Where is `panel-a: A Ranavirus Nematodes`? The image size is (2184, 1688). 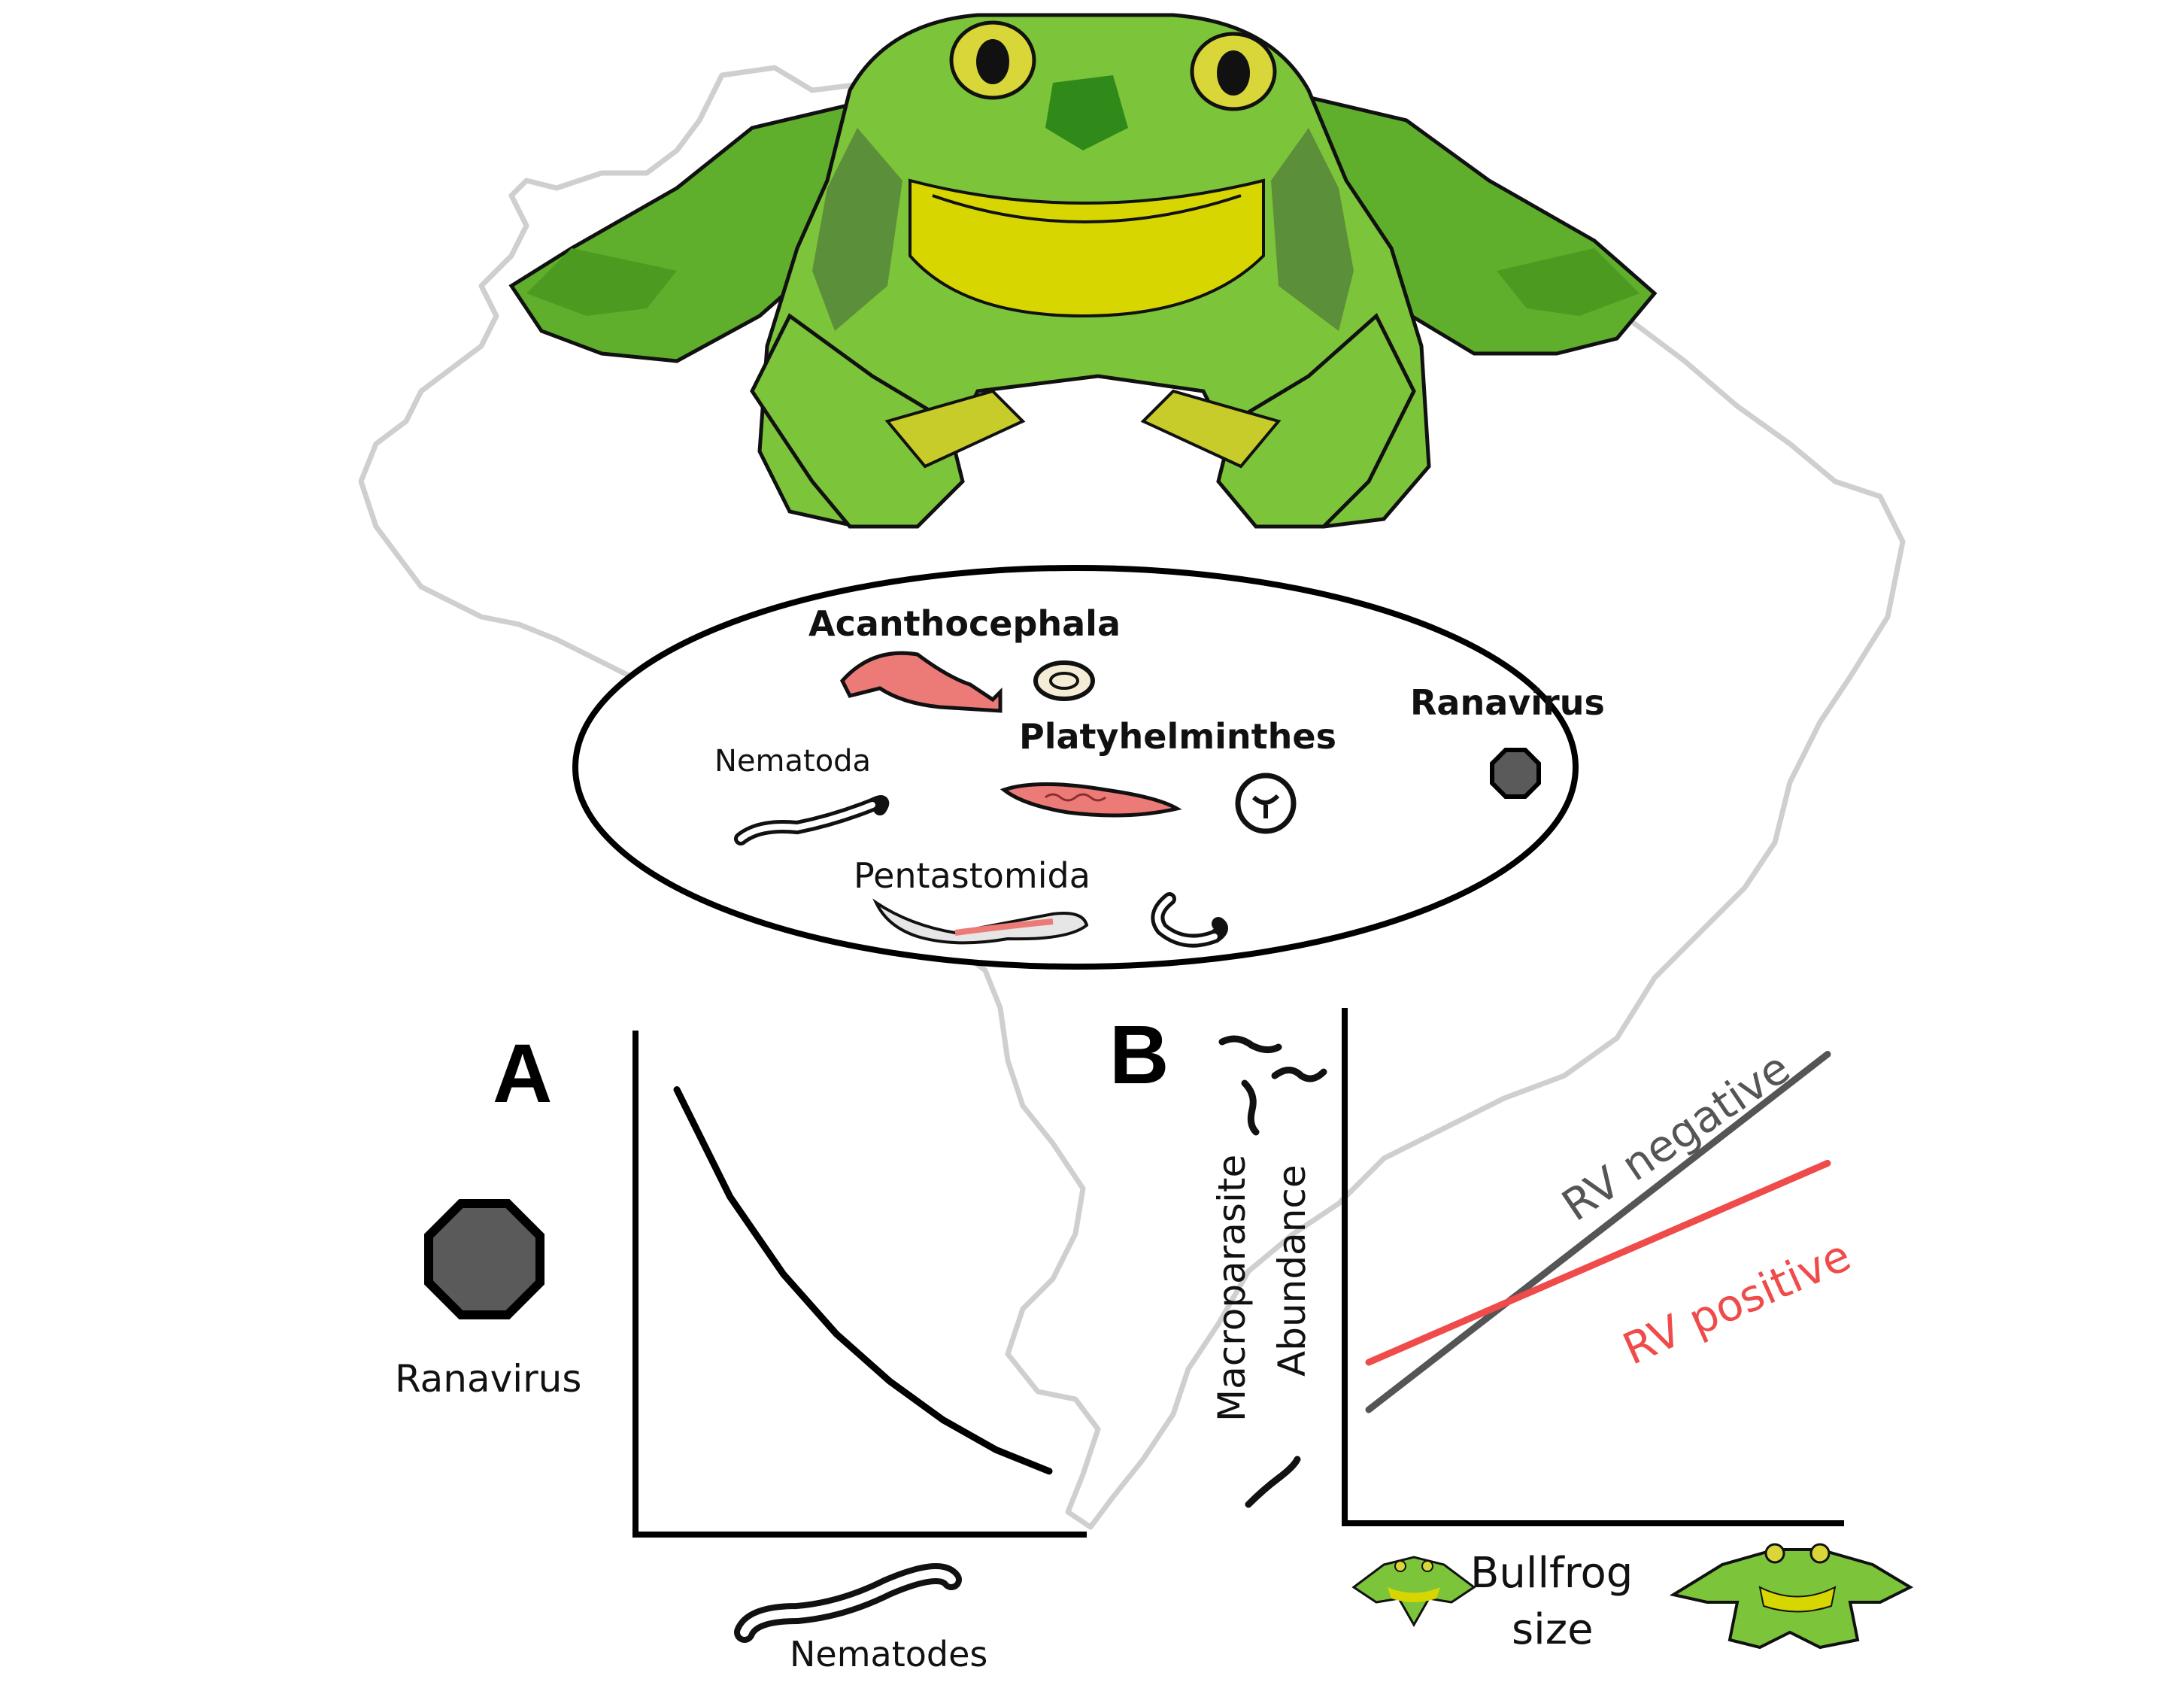 panel-a: A Ranavirus Nematodes is located at coordinates (741, 1351).